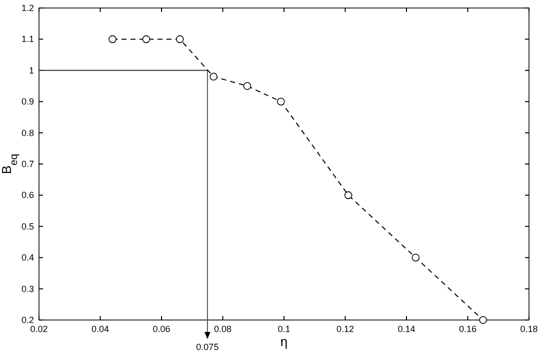 This screenshot has width=545, height=354. Describe the element at coordinates (27, 8) in the screenshot. I see `y-tick-label: 1.2` at that location.